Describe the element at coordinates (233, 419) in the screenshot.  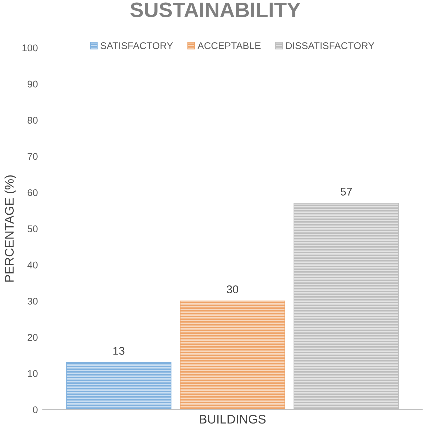
I see `x-tick-label: BUILDINGS` at that location.